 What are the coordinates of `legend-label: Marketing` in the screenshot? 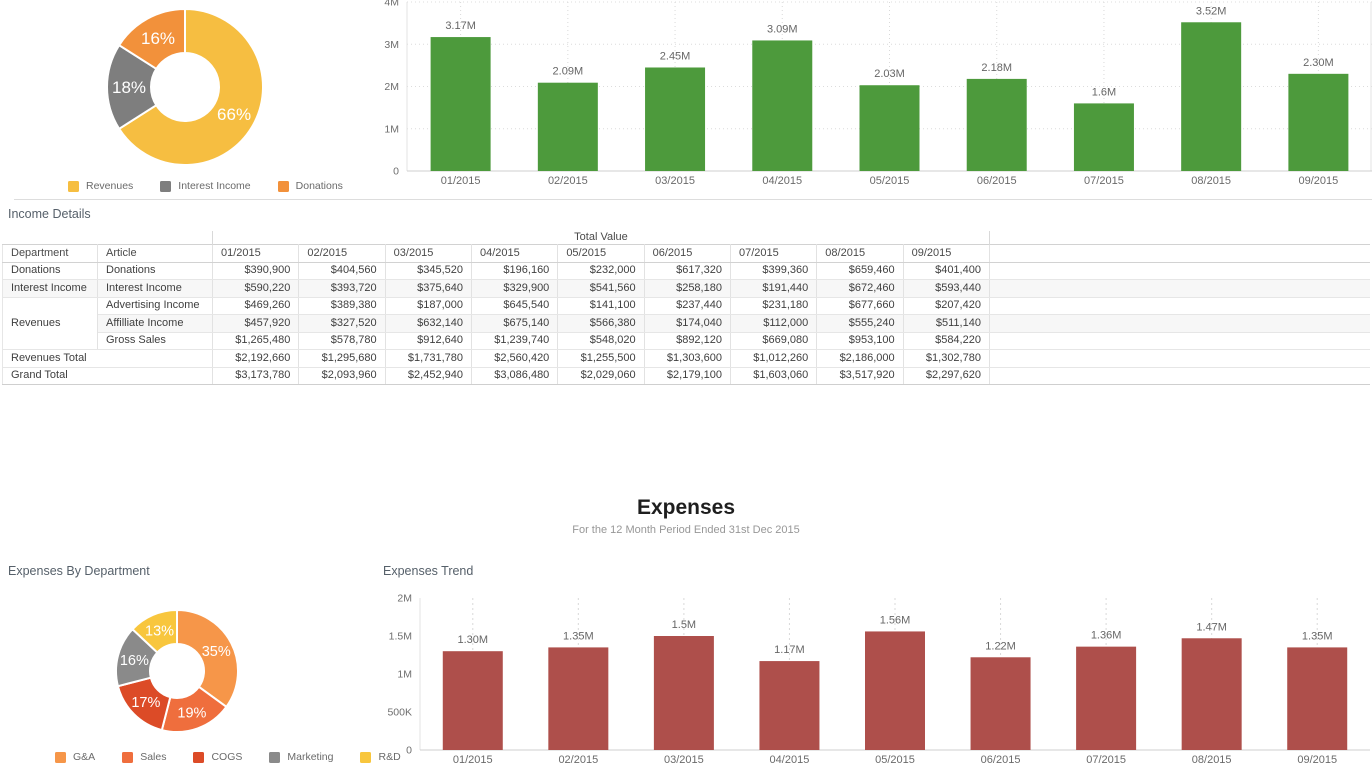 It's located at (310, 757).